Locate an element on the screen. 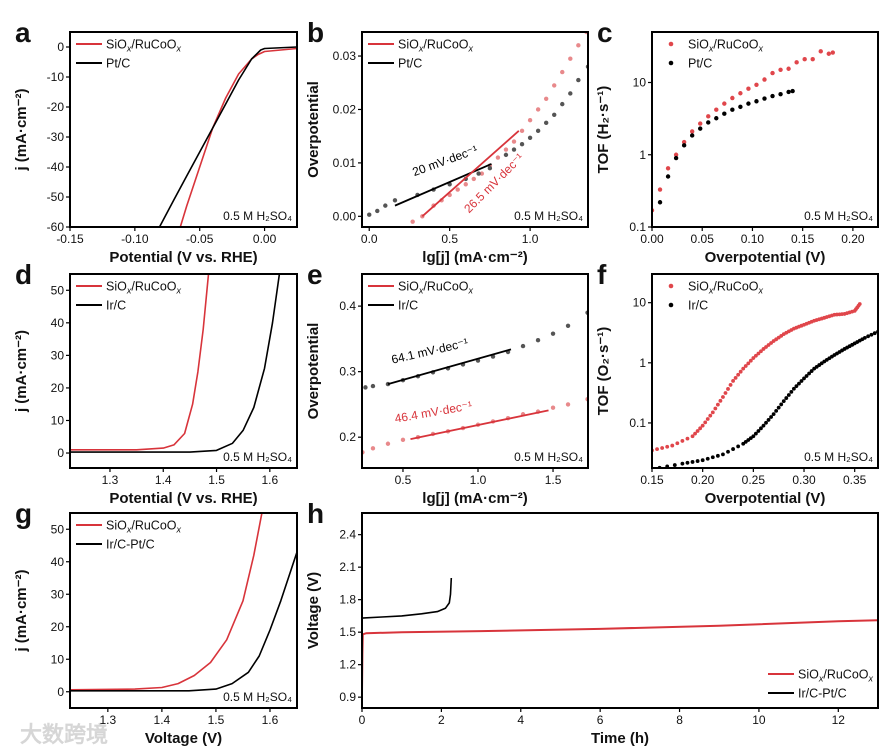 Image resolution: width=890 pixels, height=753 pixels. y-tick-label: 0.01 is located at coordinates (345, 163).